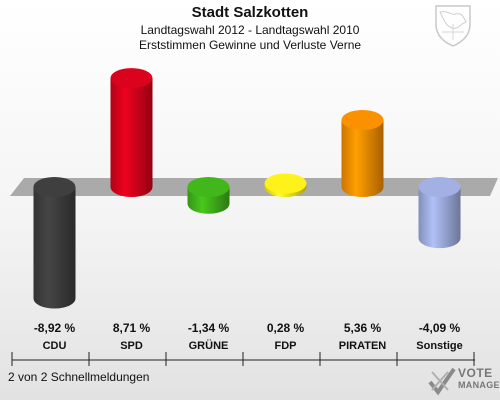 Image resolution: width=500 pixels, height=401 pixels. I want to click on bar-sonstige, so click(439, 218).